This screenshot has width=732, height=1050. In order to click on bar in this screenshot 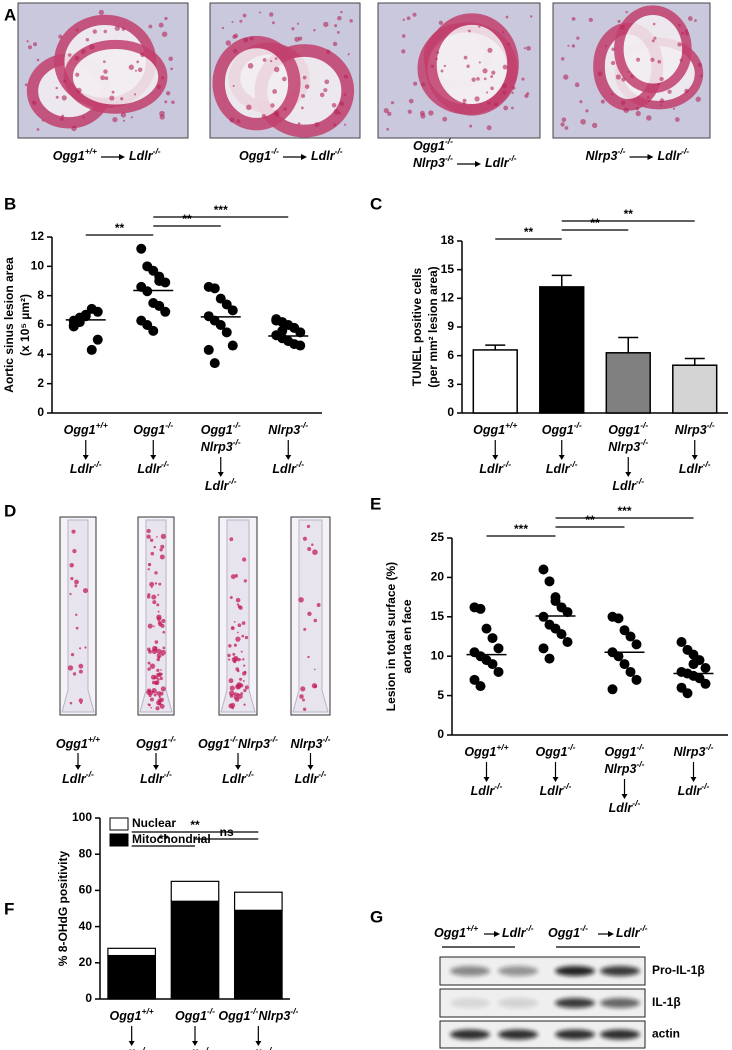, I will do `click(628, 383)`.